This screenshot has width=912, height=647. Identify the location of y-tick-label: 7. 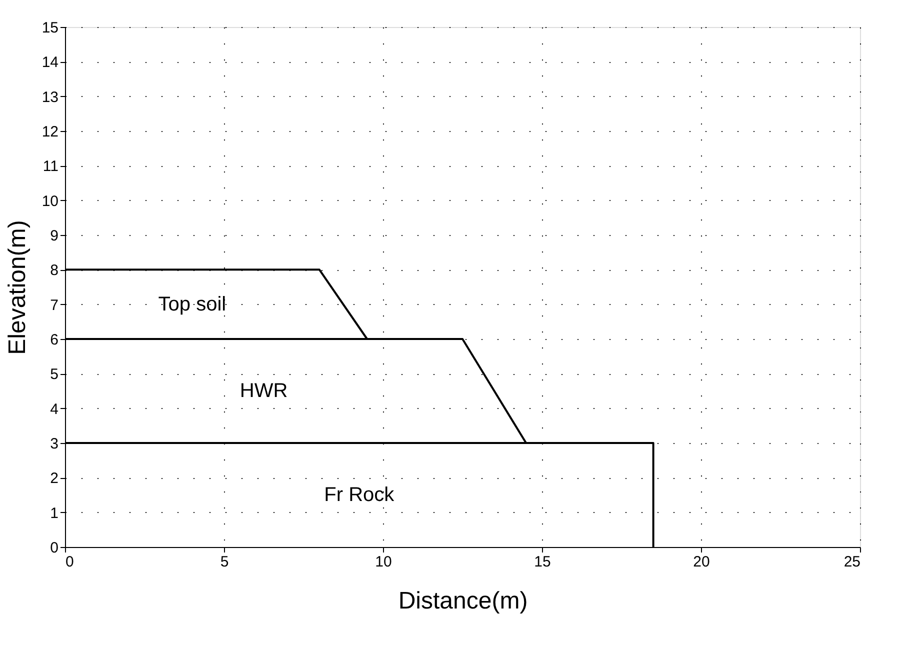
(54, 305).